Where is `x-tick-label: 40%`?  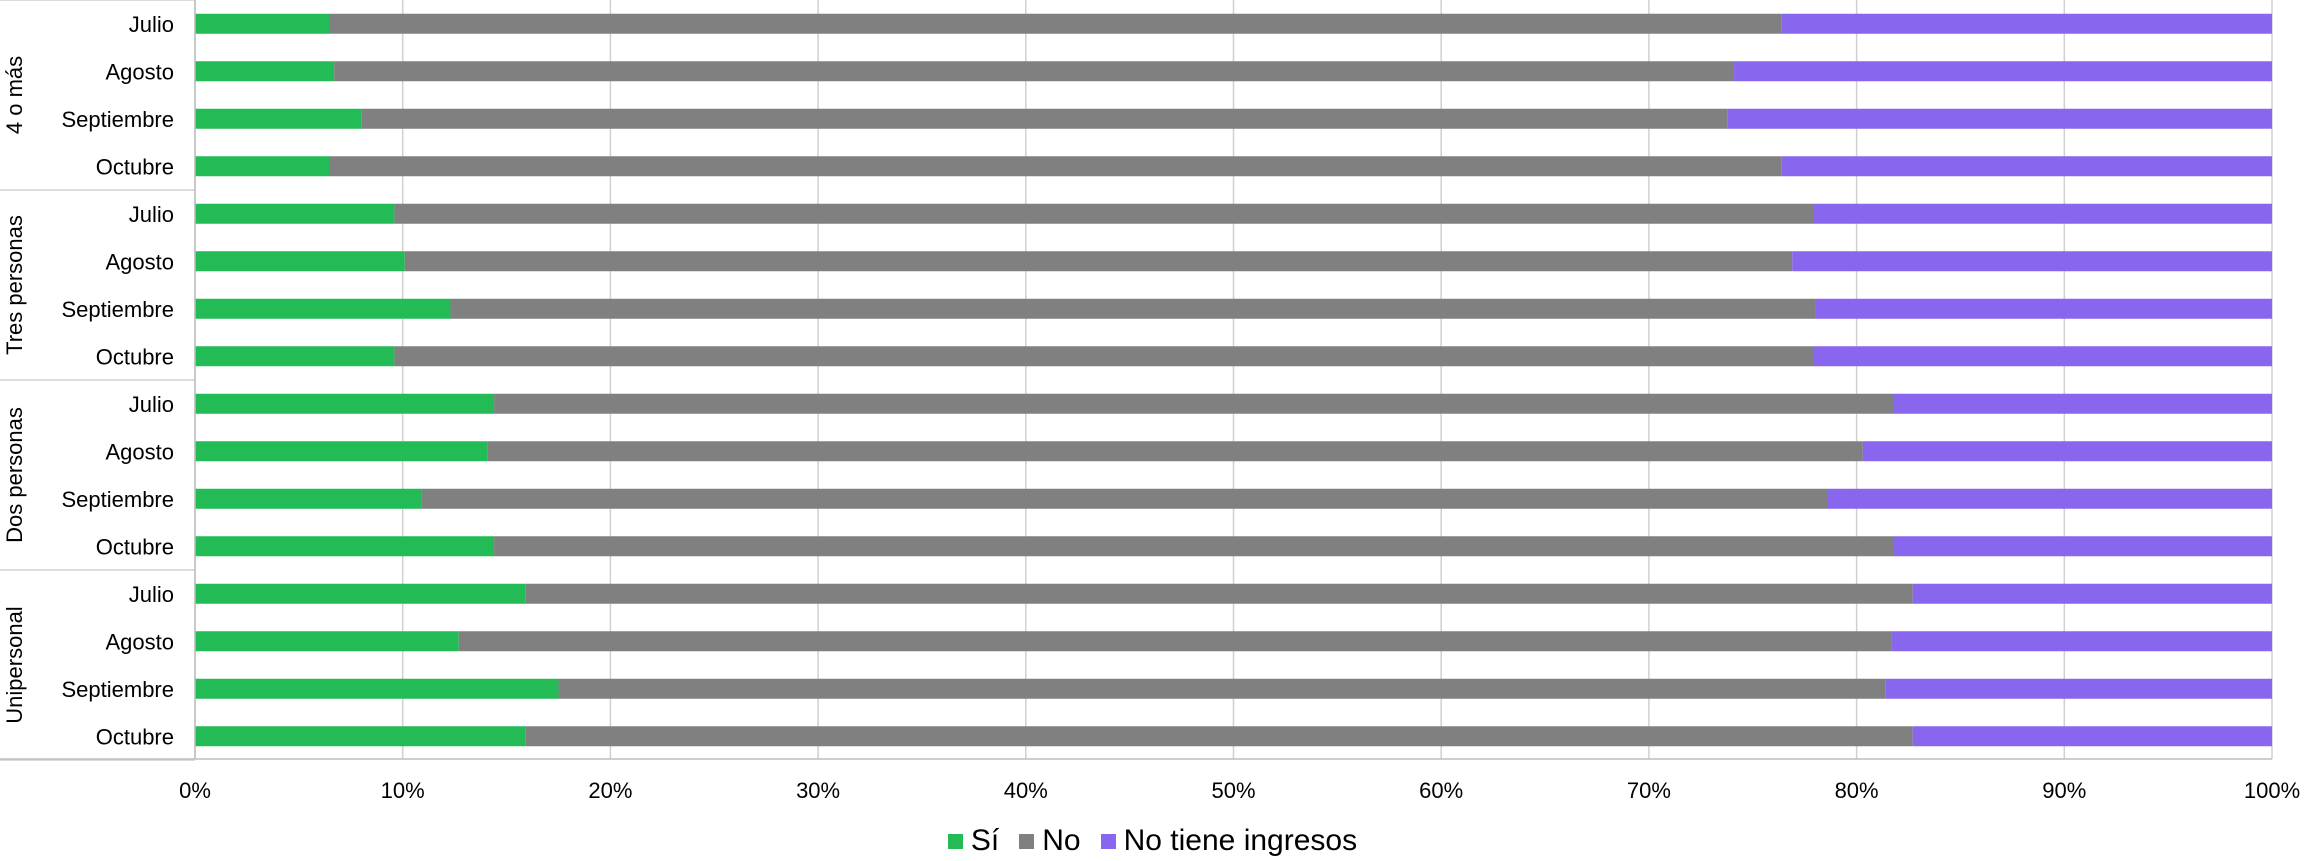 x-tick-label: 40% is located at coordinates (1026, 790).